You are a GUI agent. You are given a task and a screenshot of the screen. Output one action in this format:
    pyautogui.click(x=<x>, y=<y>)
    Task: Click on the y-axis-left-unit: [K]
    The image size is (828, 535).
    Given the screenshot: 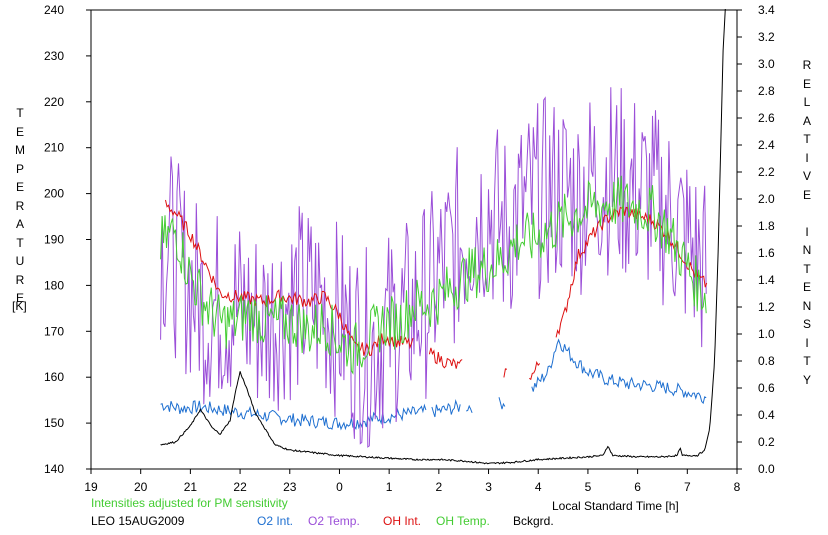 What is the action you would take?
    pyautogui.click(x=19, y=306)
    